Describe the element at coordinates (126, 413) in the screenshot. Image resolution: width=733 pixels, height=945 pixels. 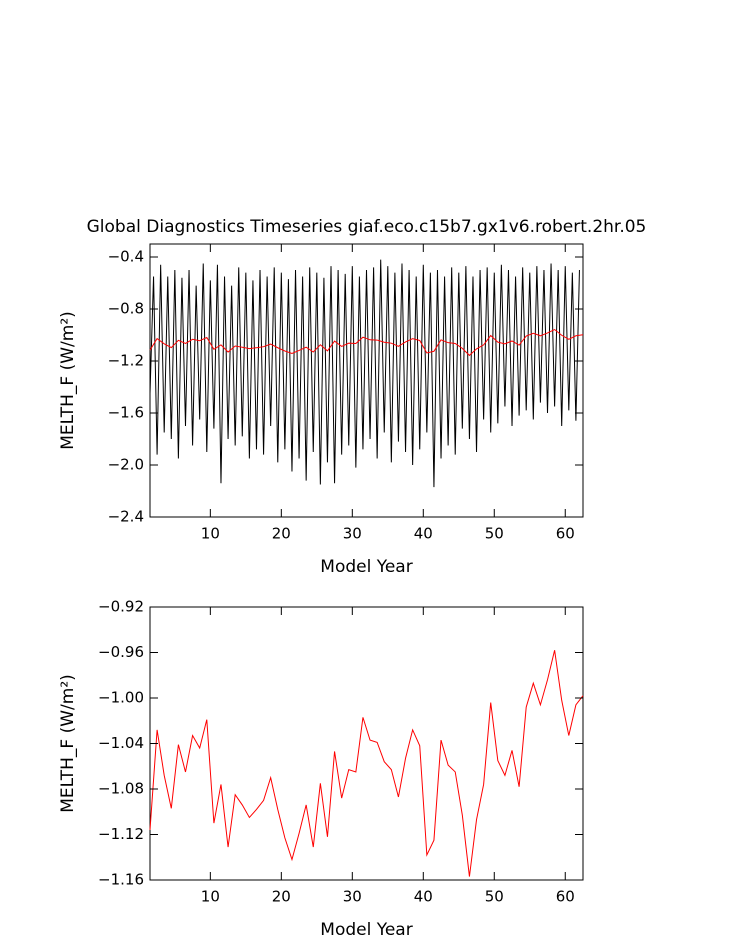
I see `y-tick-label: −1.6` at that location.